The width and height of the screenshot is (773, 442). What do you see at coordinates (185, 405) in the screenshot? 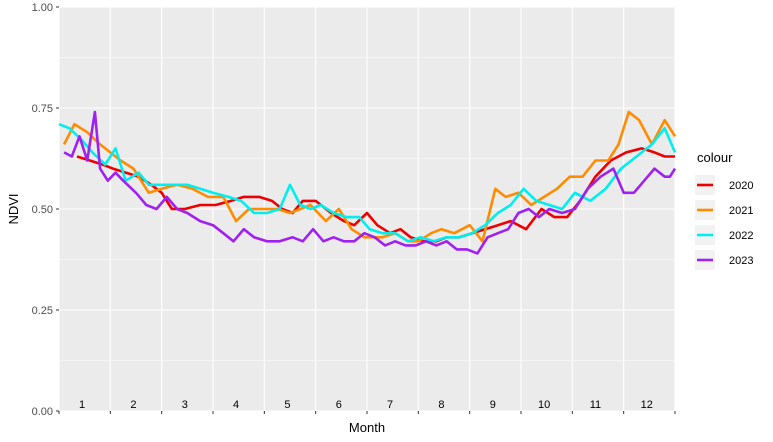
I see `month-label: 3` at bounding box center [185, 405].